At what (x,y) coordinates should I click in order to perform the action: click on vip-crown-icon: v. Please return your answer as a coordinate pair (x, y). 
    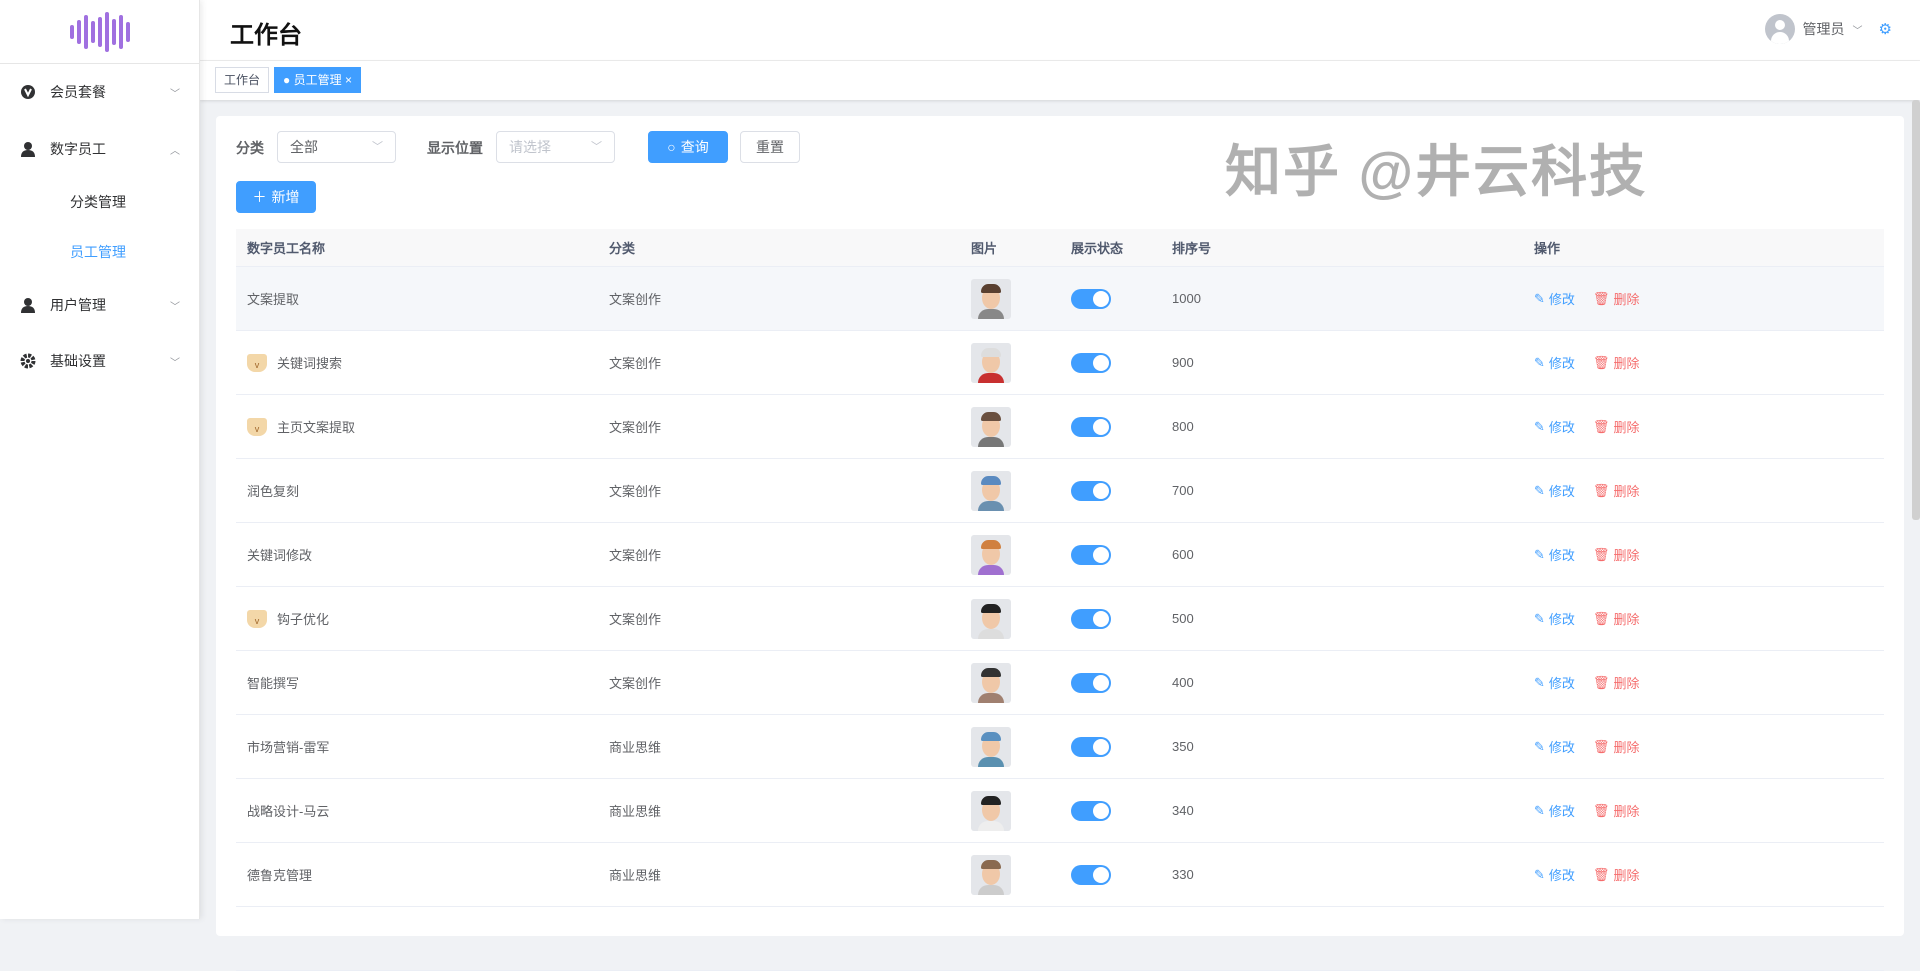
    Looking at the image, I should click on (257, 362).